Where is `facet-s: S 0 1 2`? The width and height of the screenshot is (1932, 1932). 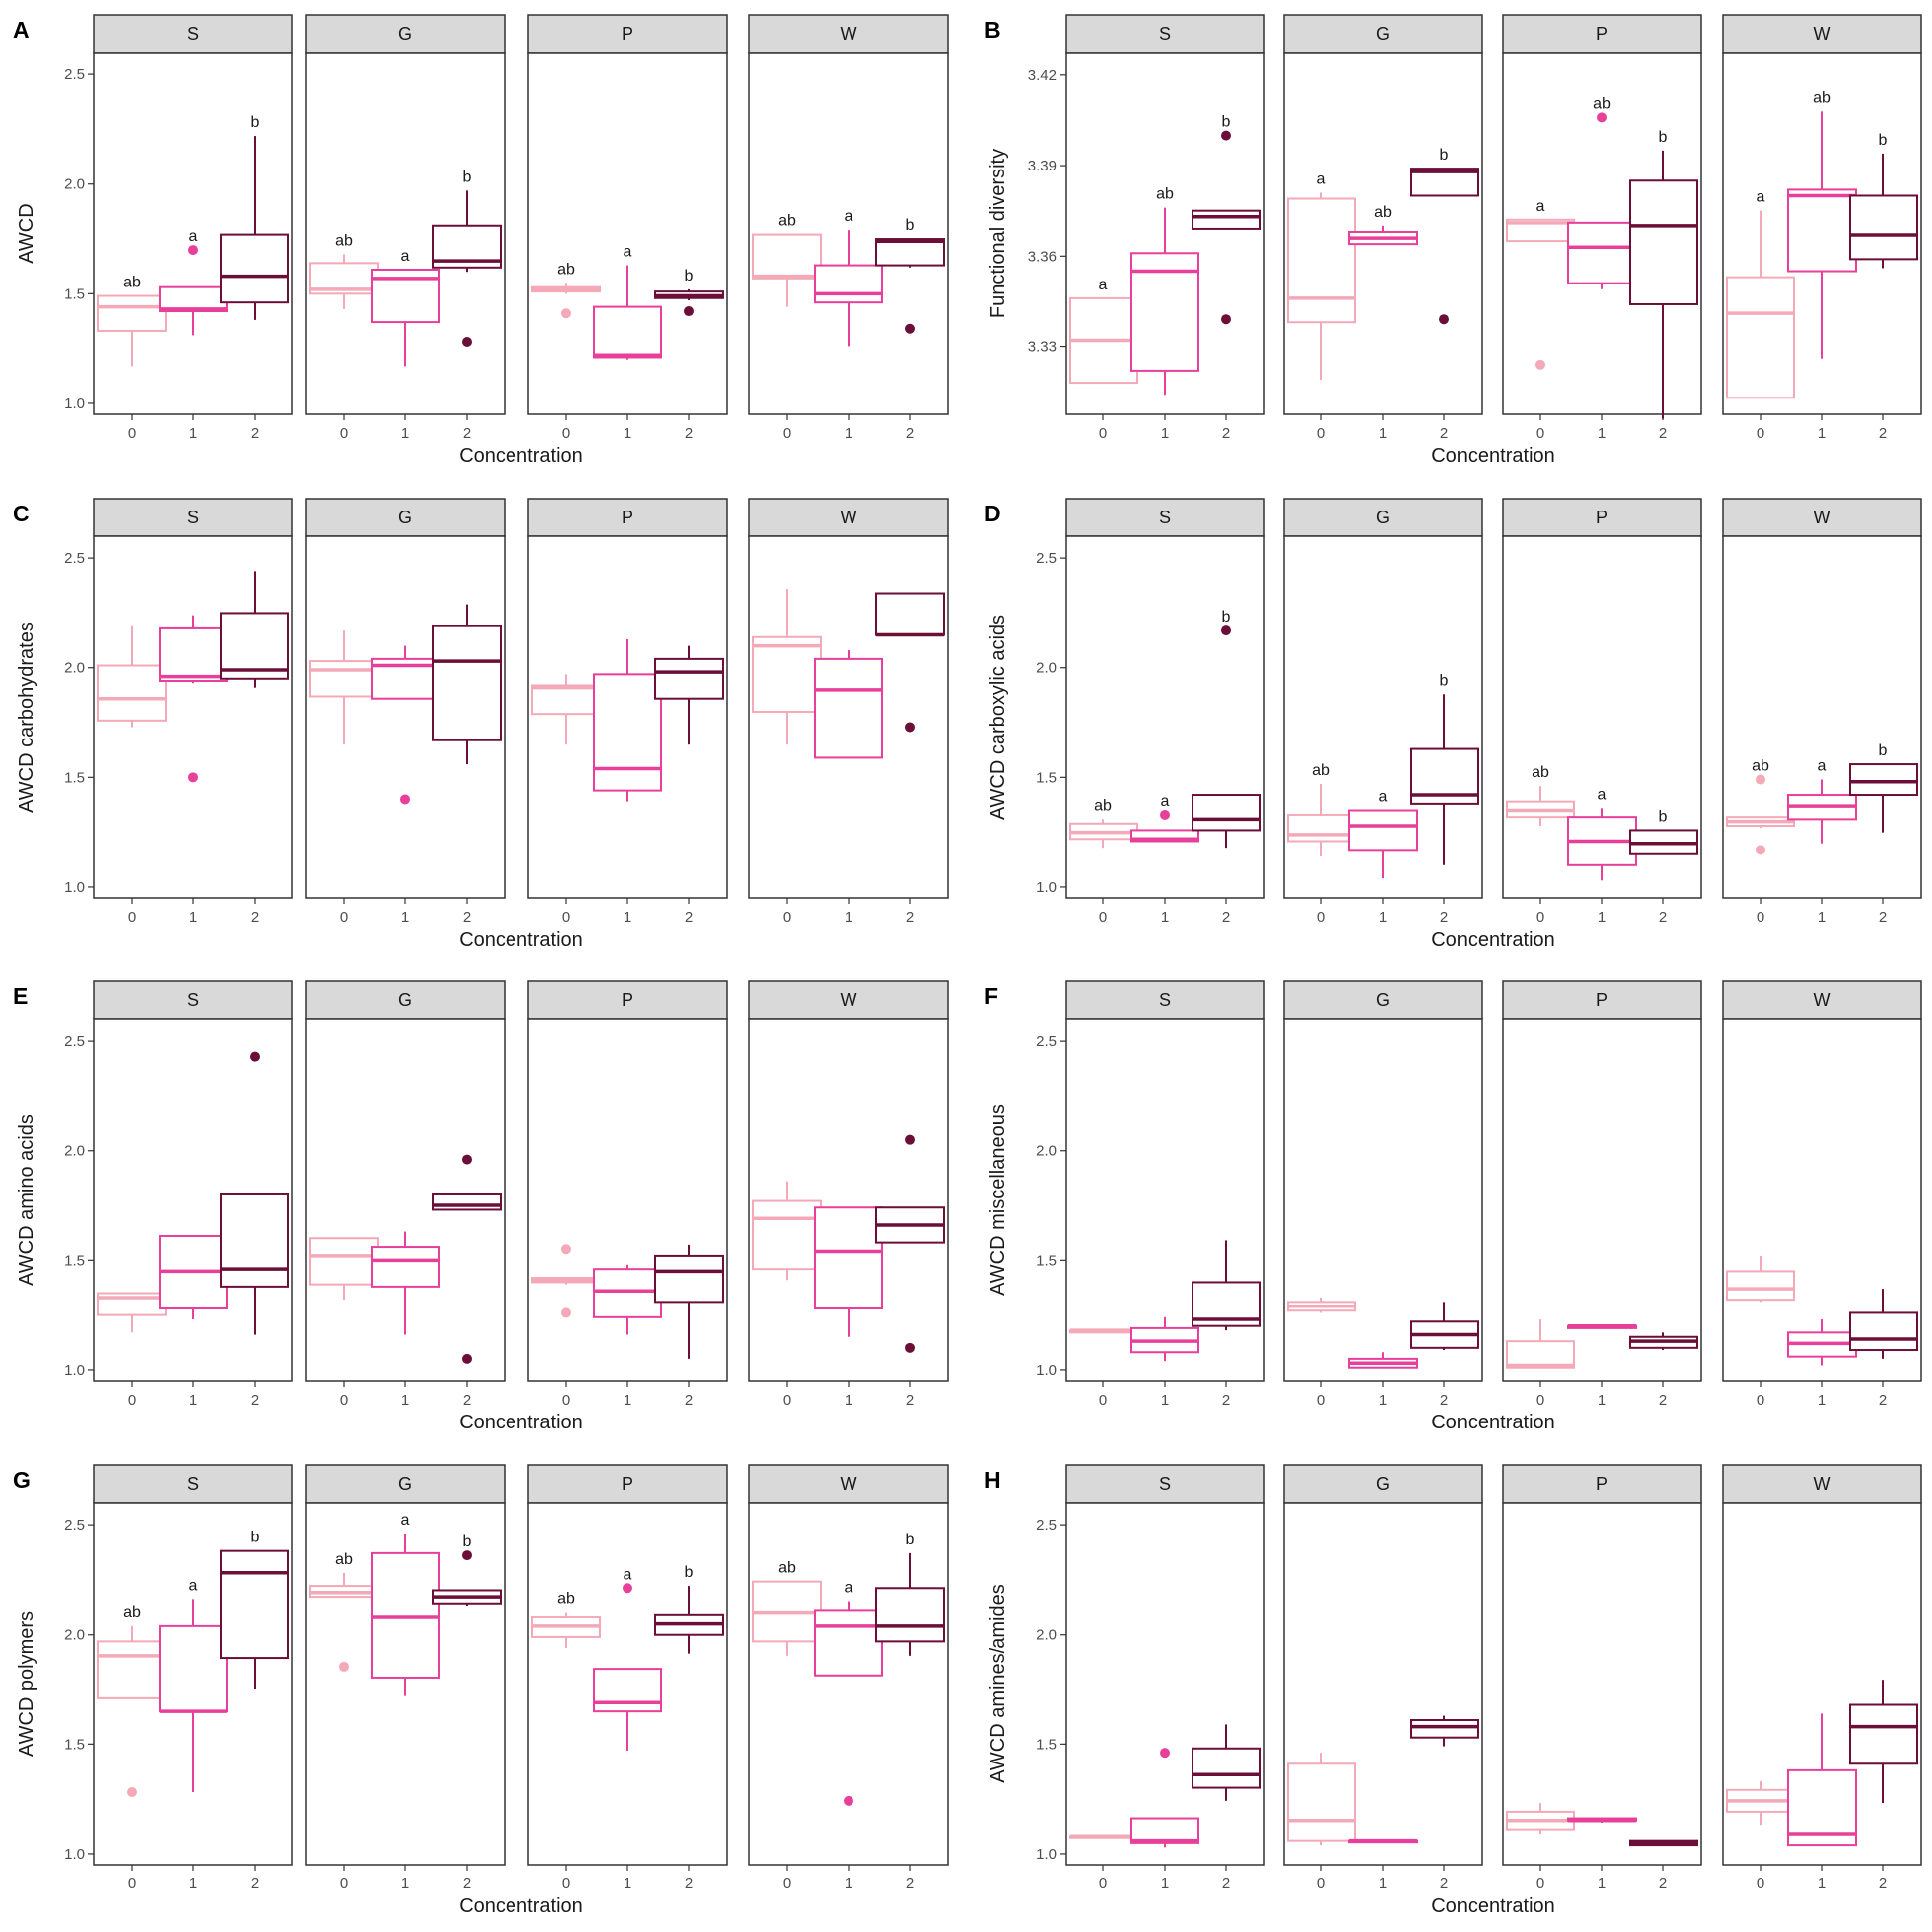 facet-s: S 0 1 2 is located at coordinates (1165, 1194).